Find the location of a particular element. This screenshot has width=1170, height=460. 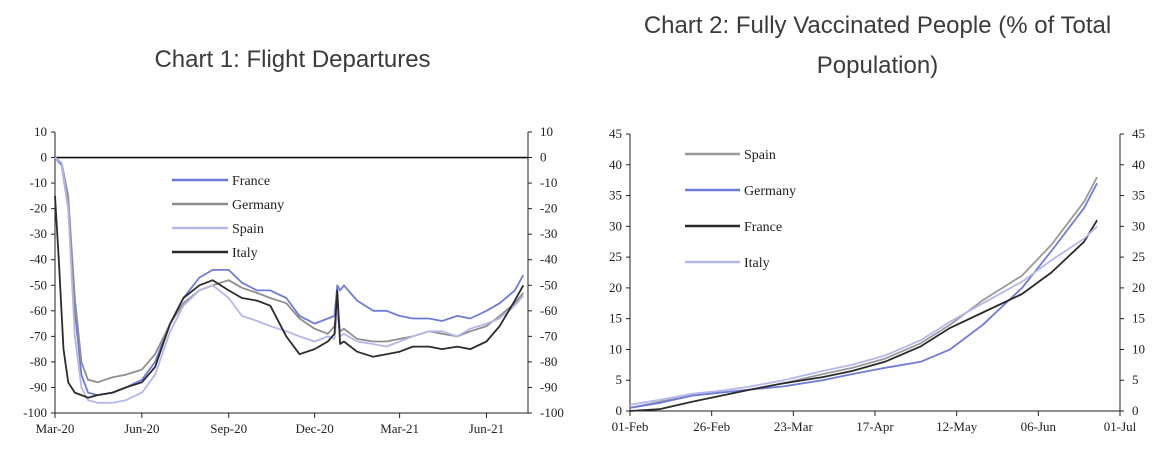

x-tick-label: Jun-20 is located at coordinates (141, 428).